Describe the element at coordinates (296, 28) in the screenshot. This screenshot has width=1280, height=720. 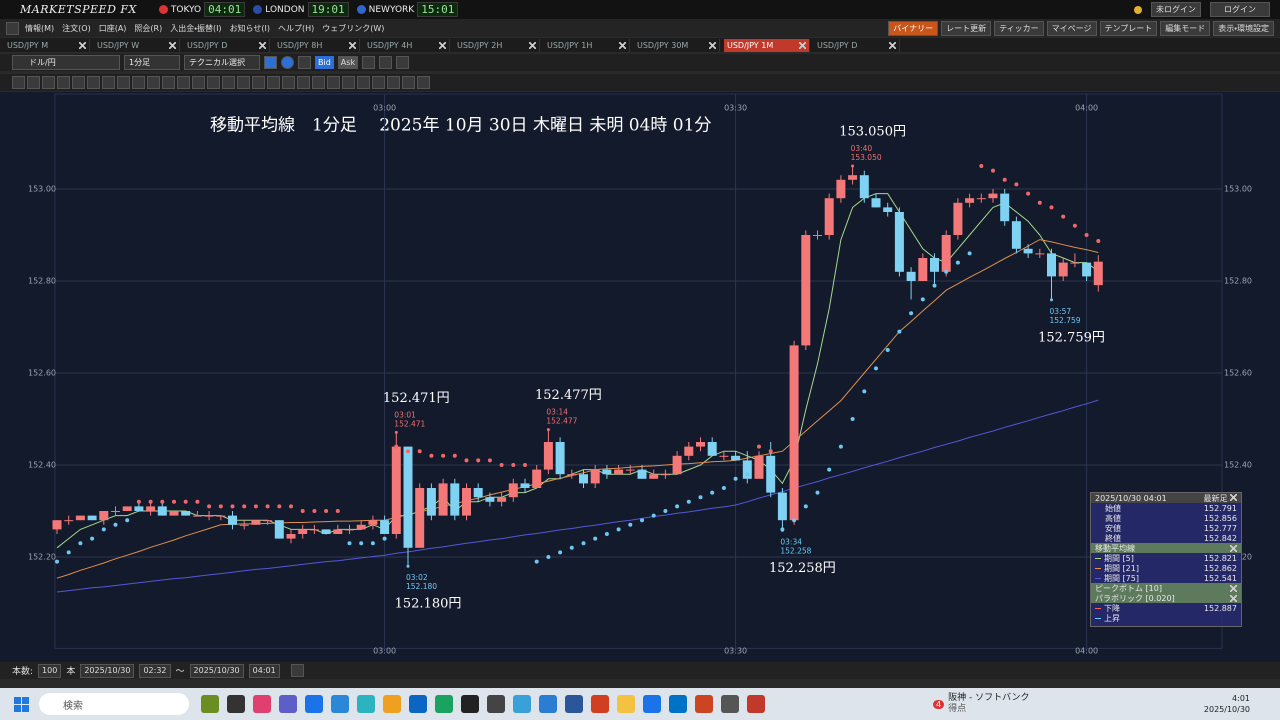
I see `menu-item: ヘルプ(H)` at that location.